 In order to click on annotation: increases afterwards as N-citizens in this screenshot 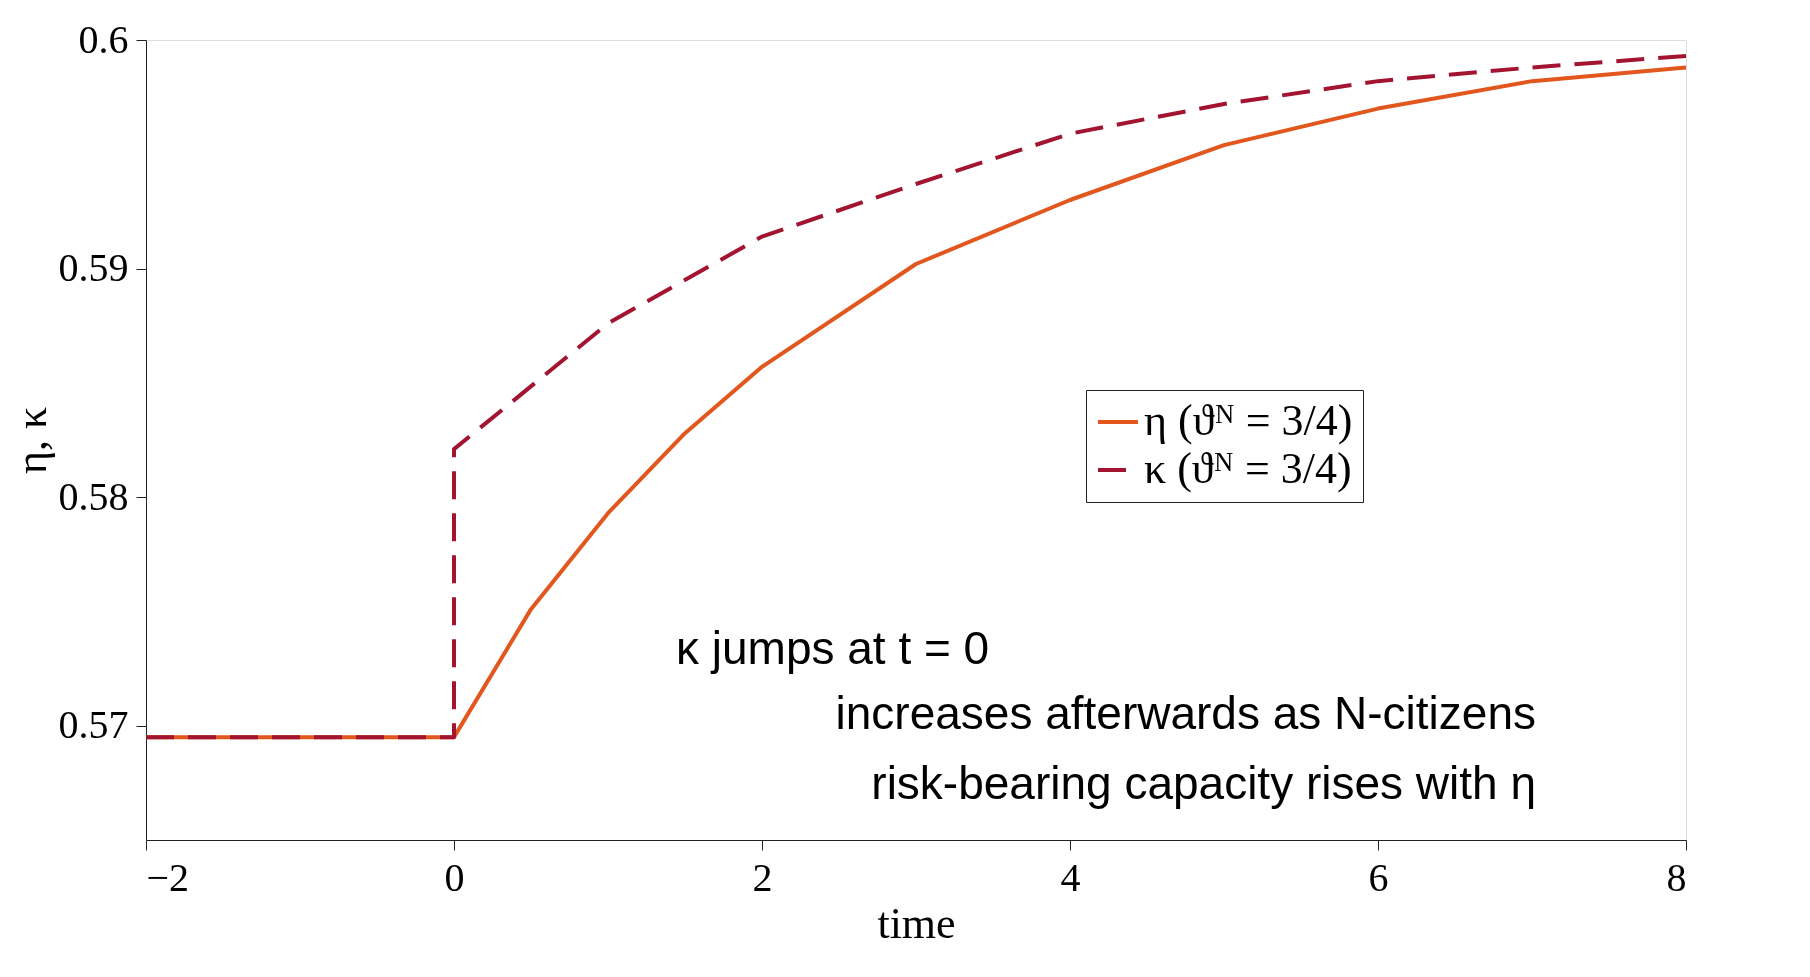, I will do `click(1185, 713)`.